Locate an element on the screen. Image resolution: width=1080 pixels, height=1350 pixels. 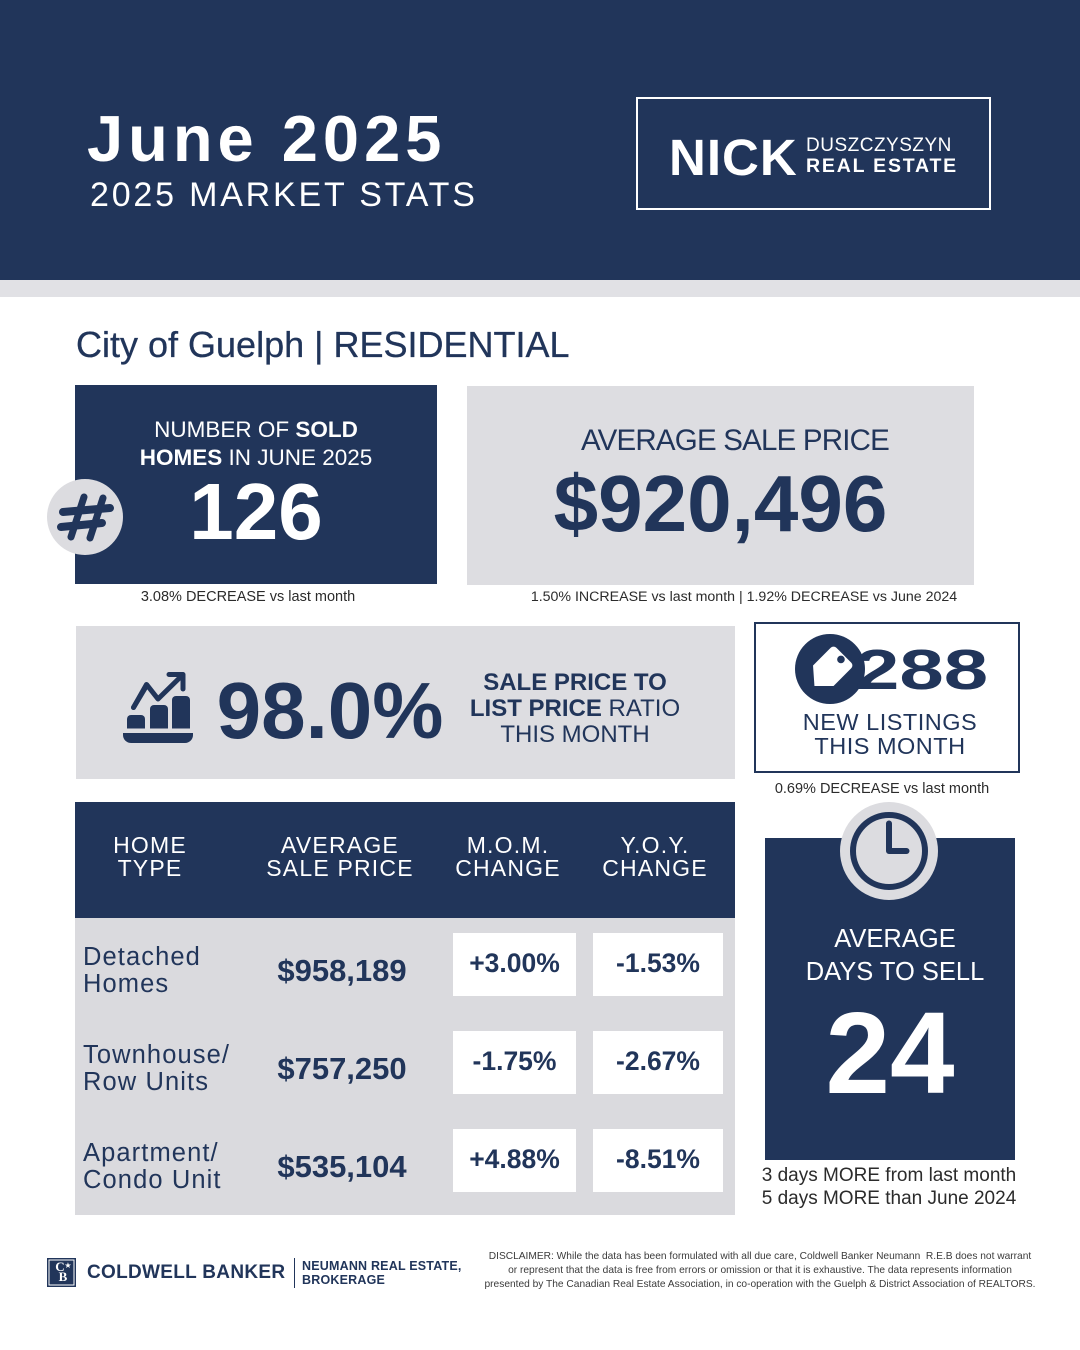
svg-text: C is located at coordinates (59, 1266).